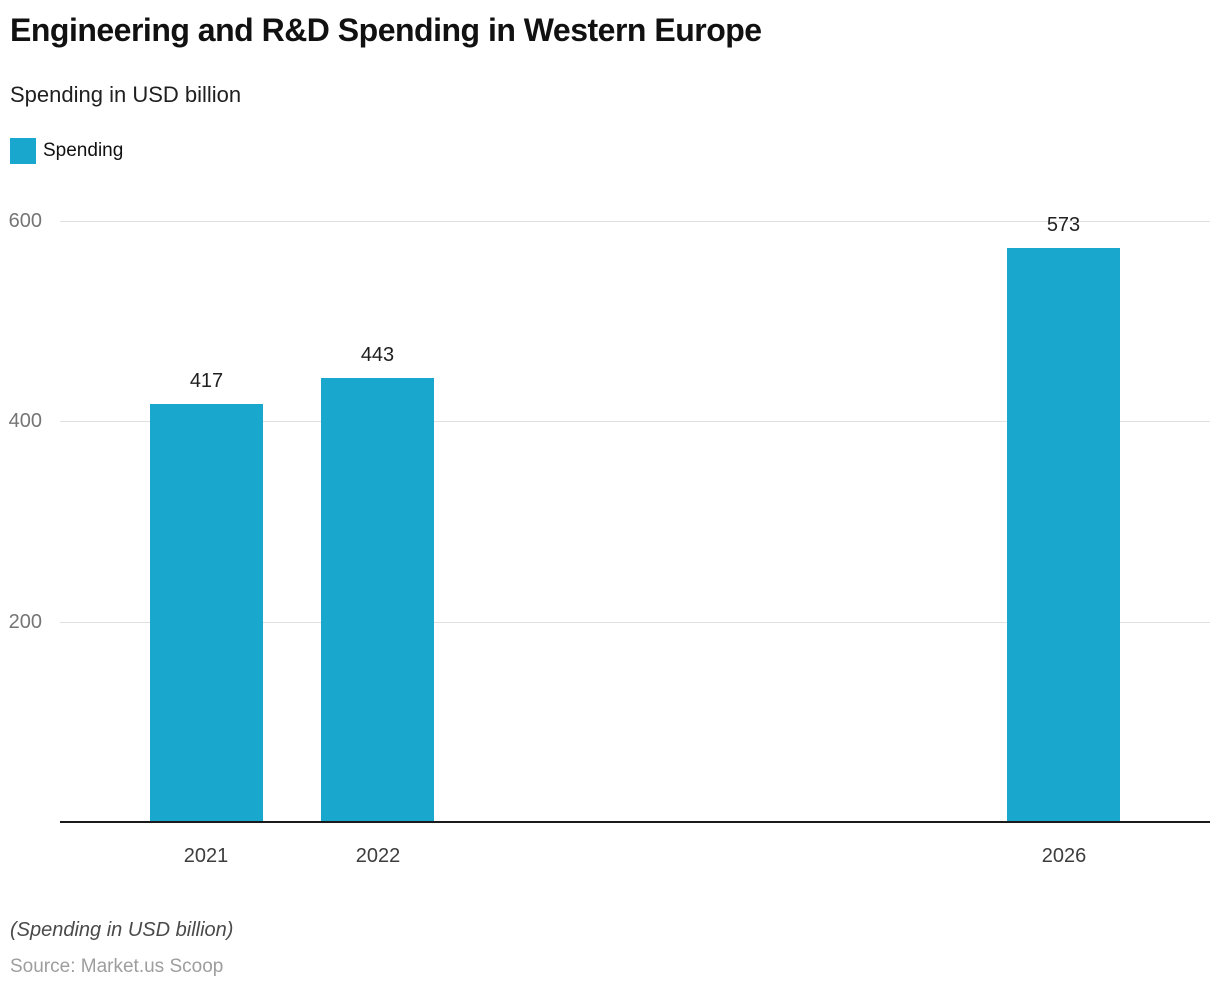  I want to click on y-axis-tick-label: 600, so click(25, 221).